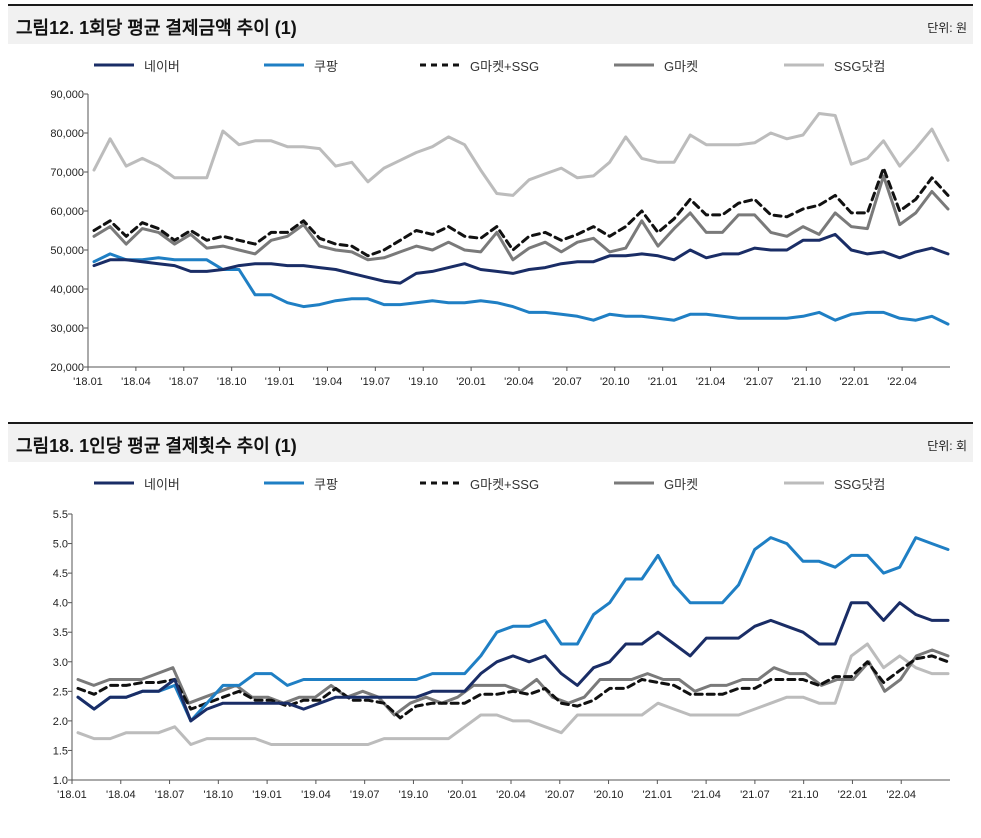 This screenshot has width=981, height=838. I want to click on legend-item: G마켓, so click(655, 65).